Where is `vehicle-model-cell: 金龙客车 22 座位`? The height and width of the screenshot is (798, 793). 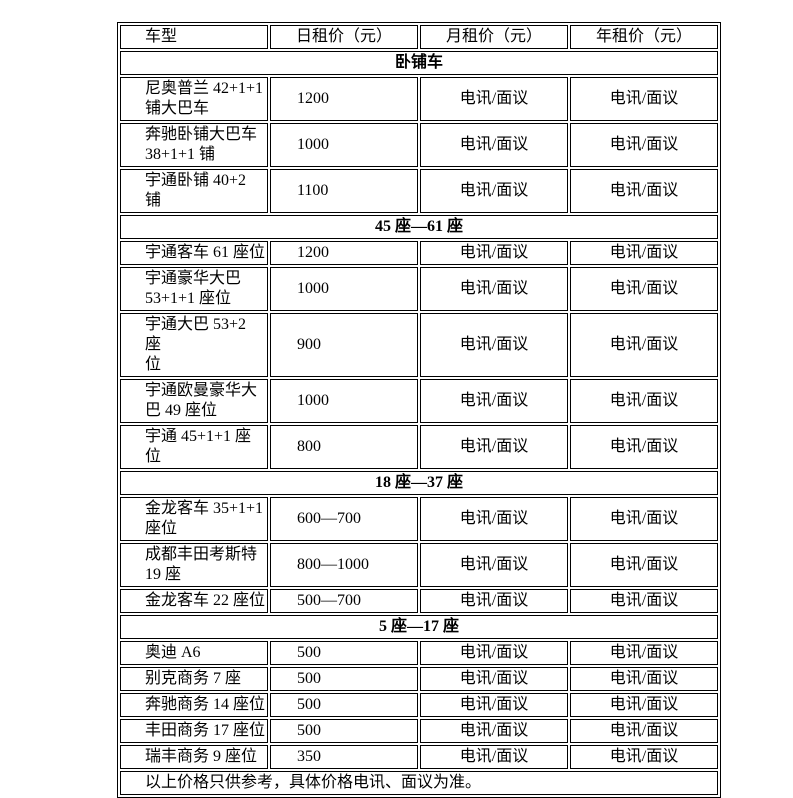 vehicle-model-cell: 金龙客车 22 座位 is located at coordinates (194, 601).